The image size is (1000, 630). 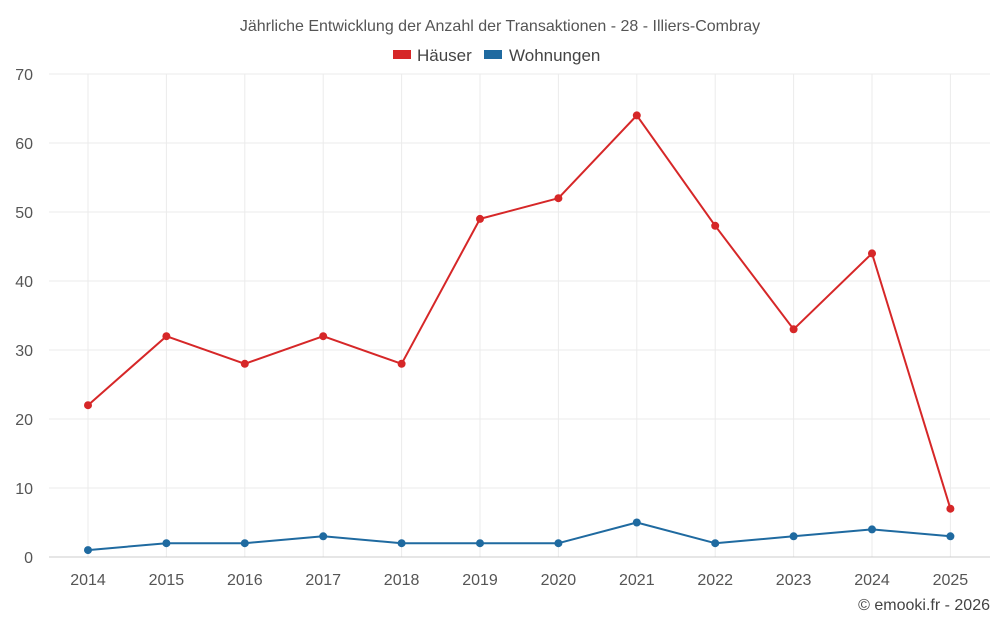 What do you see at coordinates (872, 580) in the screenshot?
I see `x-tick-label: 2024` at bounding box center [872, 580].